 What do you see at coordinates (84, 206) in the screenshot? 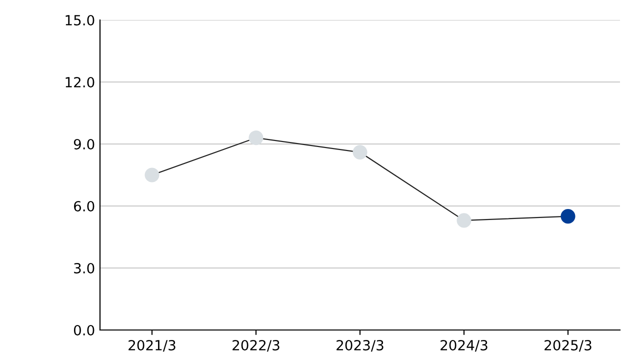
I see `y-tick-label: 6.0` at bounding box center [84, 206].